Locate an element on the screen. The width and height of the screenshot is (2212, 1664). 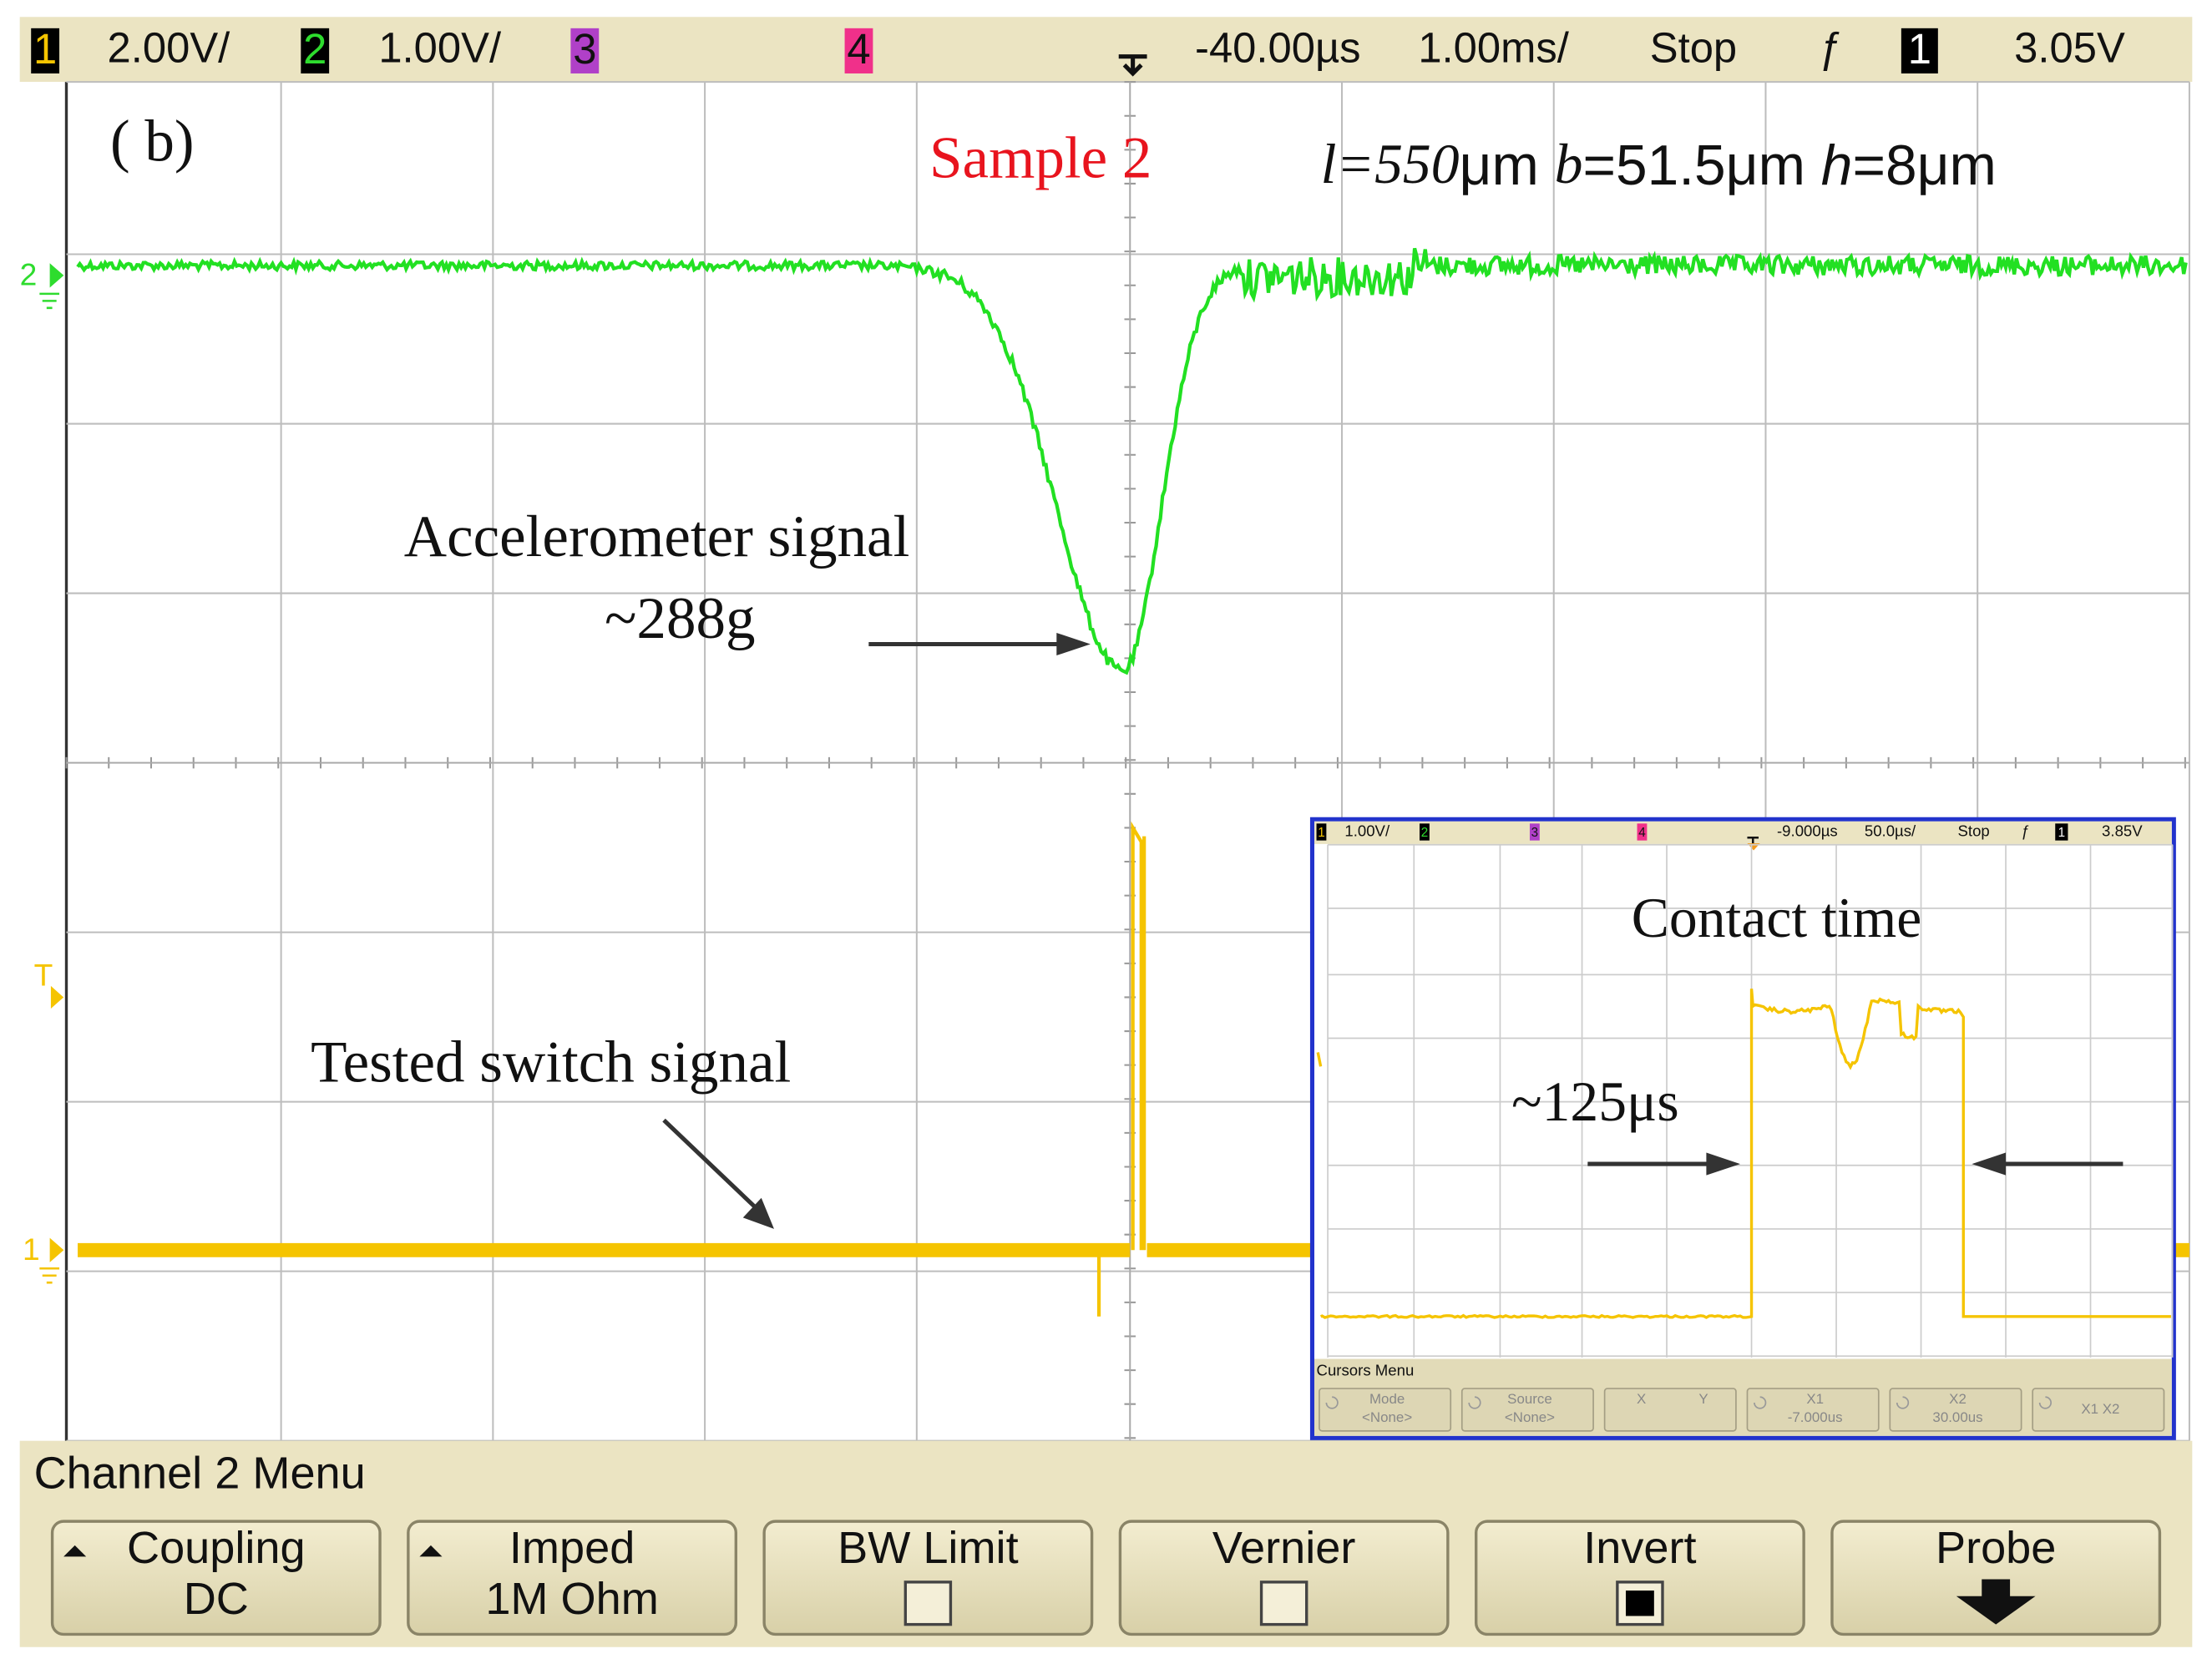
switch-arrow is located at coordinates (709, 1163).